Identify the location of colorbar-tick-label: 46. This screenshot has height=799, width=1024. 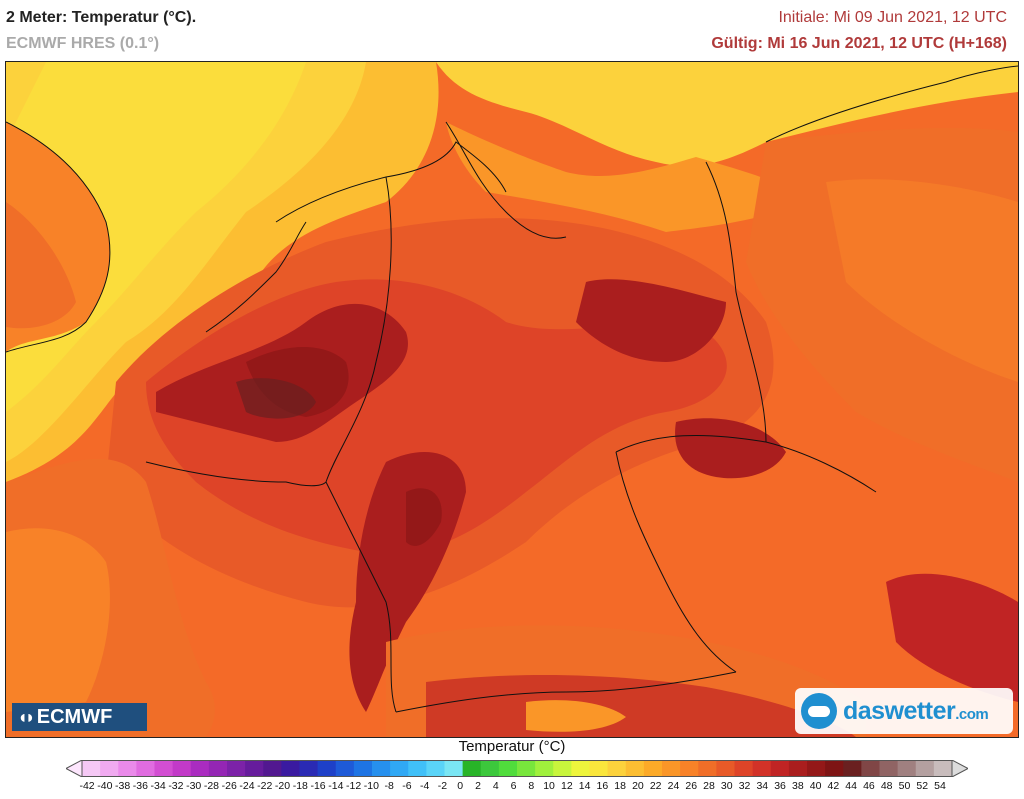
(869, 786).